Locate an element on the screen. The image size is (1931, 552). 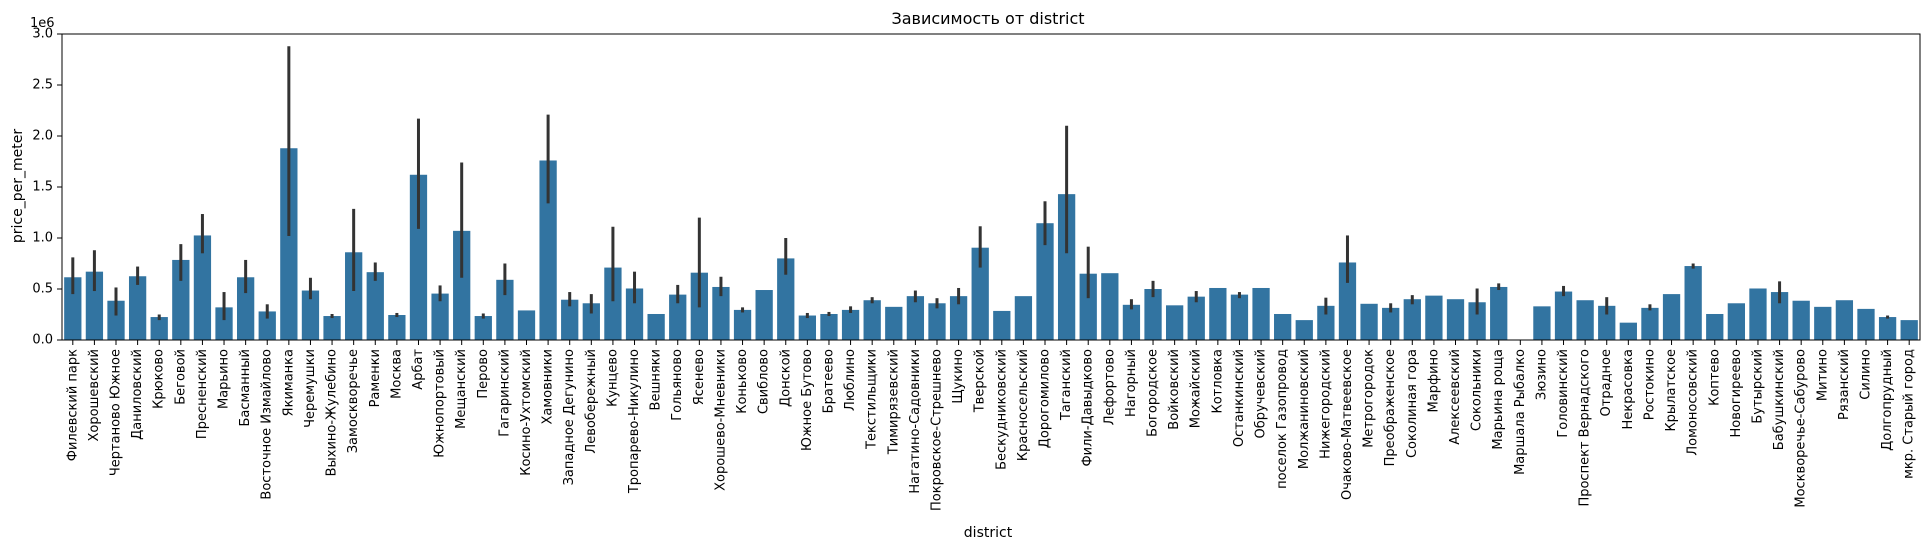
x-tick-label: Митино is located at coordinates (1822, 375).